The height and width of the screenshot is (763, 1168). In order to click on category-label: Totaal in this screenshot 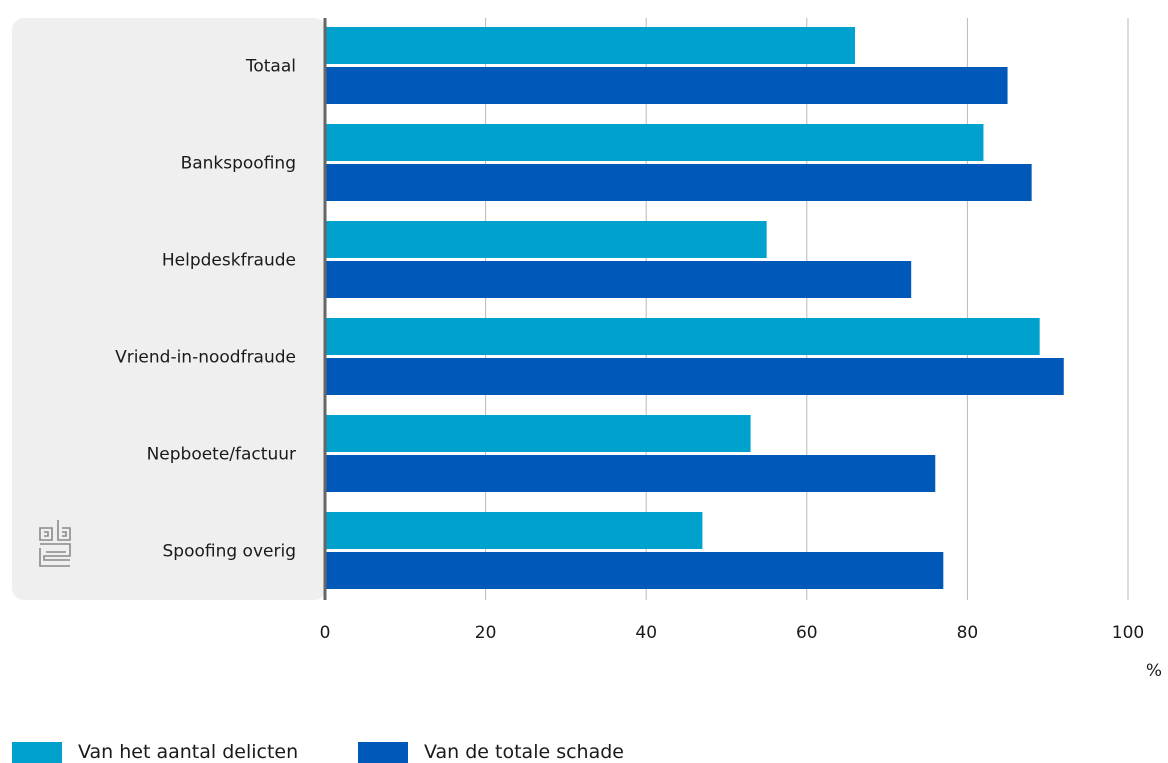, I will do `click(270, 67)`.